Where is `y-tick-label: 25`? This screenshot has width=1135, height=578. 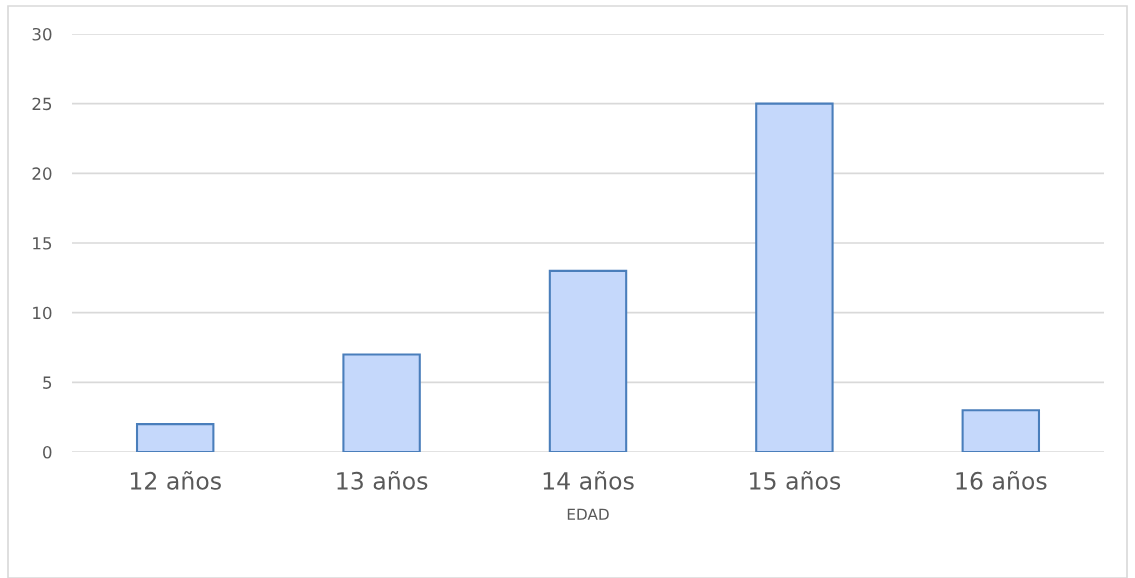 y-tick-label: 25 is located at coordinates (42, 104).